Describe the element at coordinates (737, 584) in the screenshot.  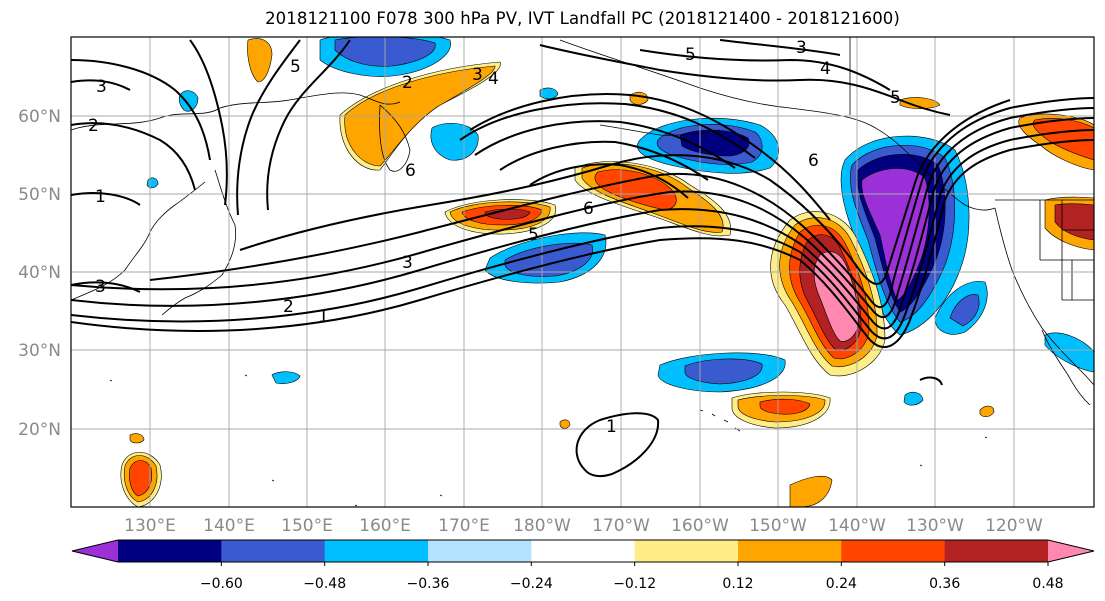
I see `colorbar-tick-label: 0.12` at that location.